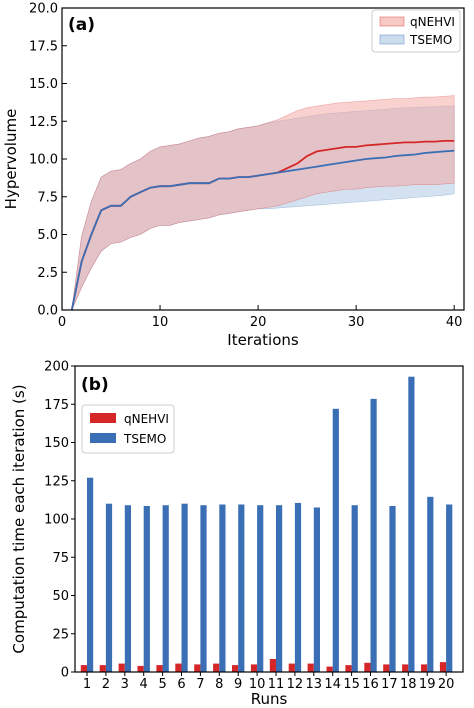 Image resolution: width=474 pixels, height=708 pixels. Describe the element at coordinates (43, 84) in the screenshot. I see `y-tick-label: 15.0` at that location.